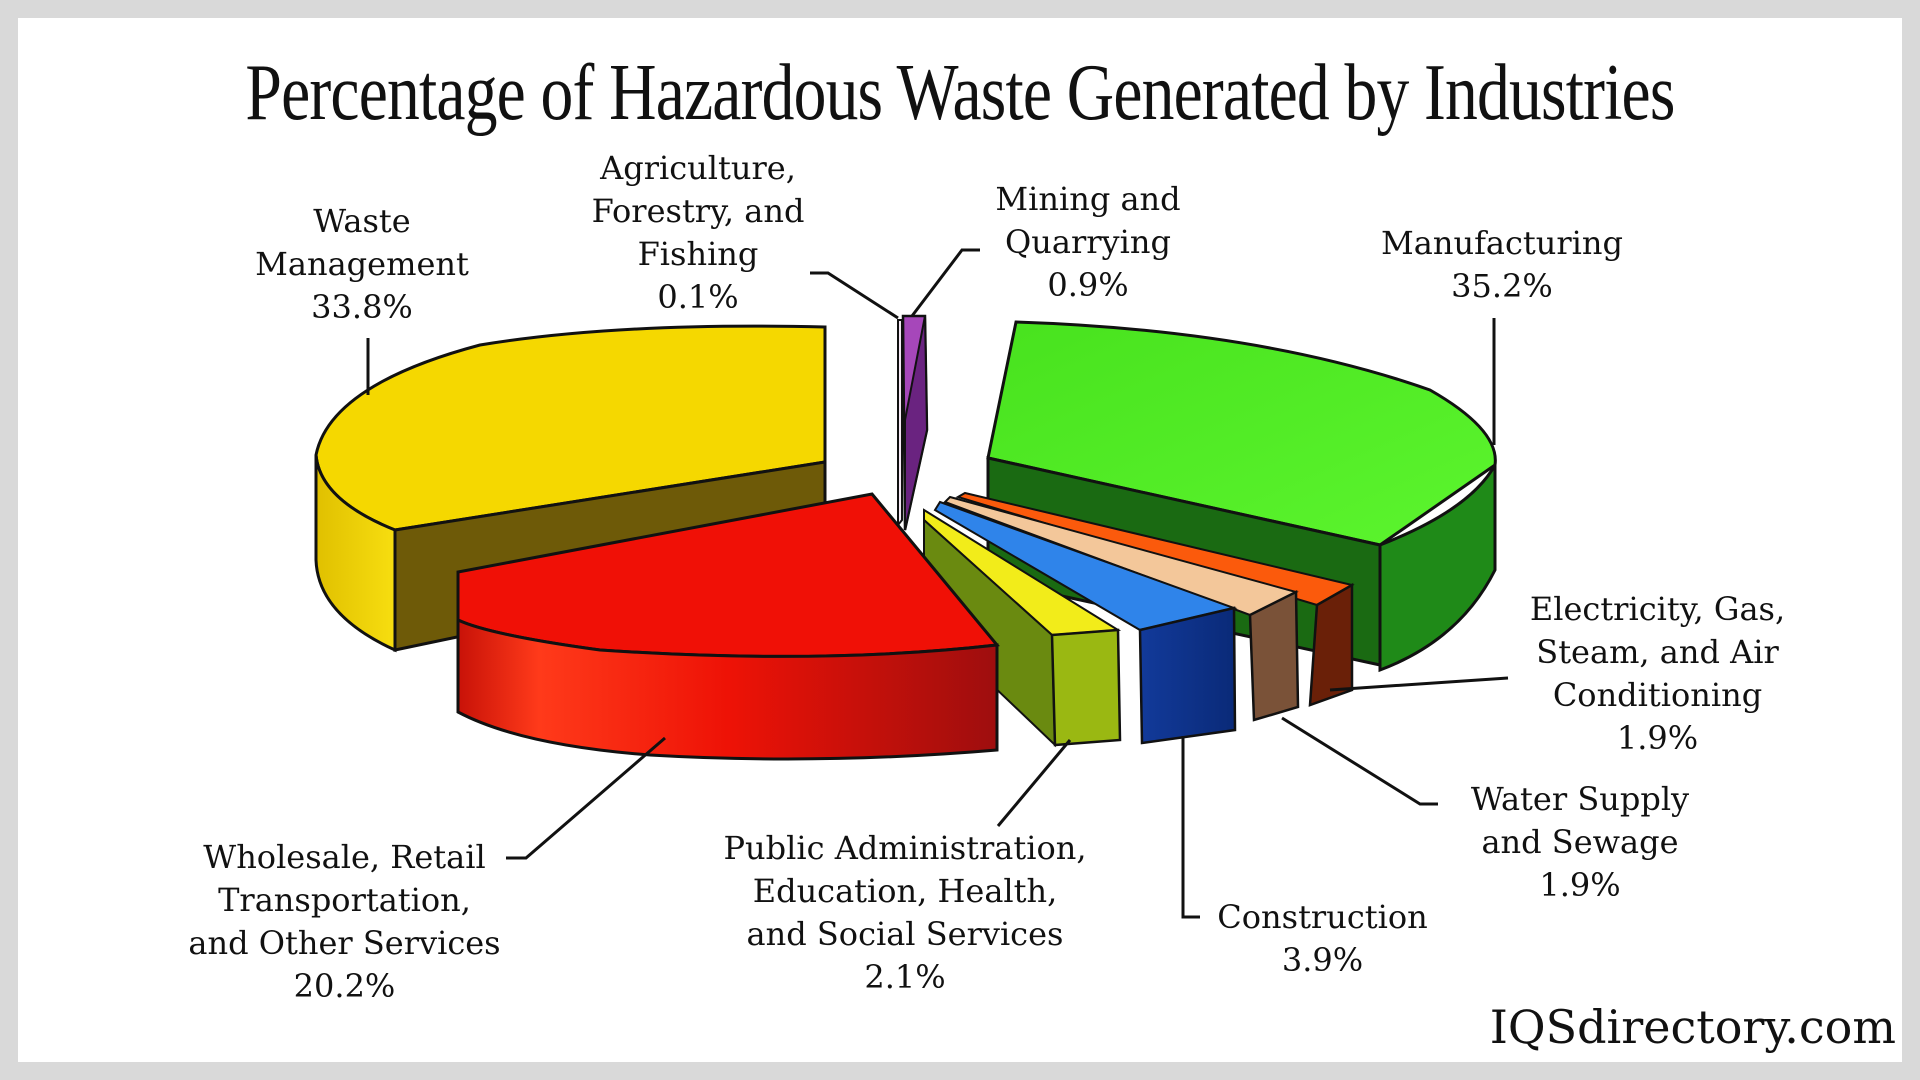  What do you see at coordinates (344, 943) in the screenshot?
I see `label-line: and Other Services` at bounding box center [344, 943].